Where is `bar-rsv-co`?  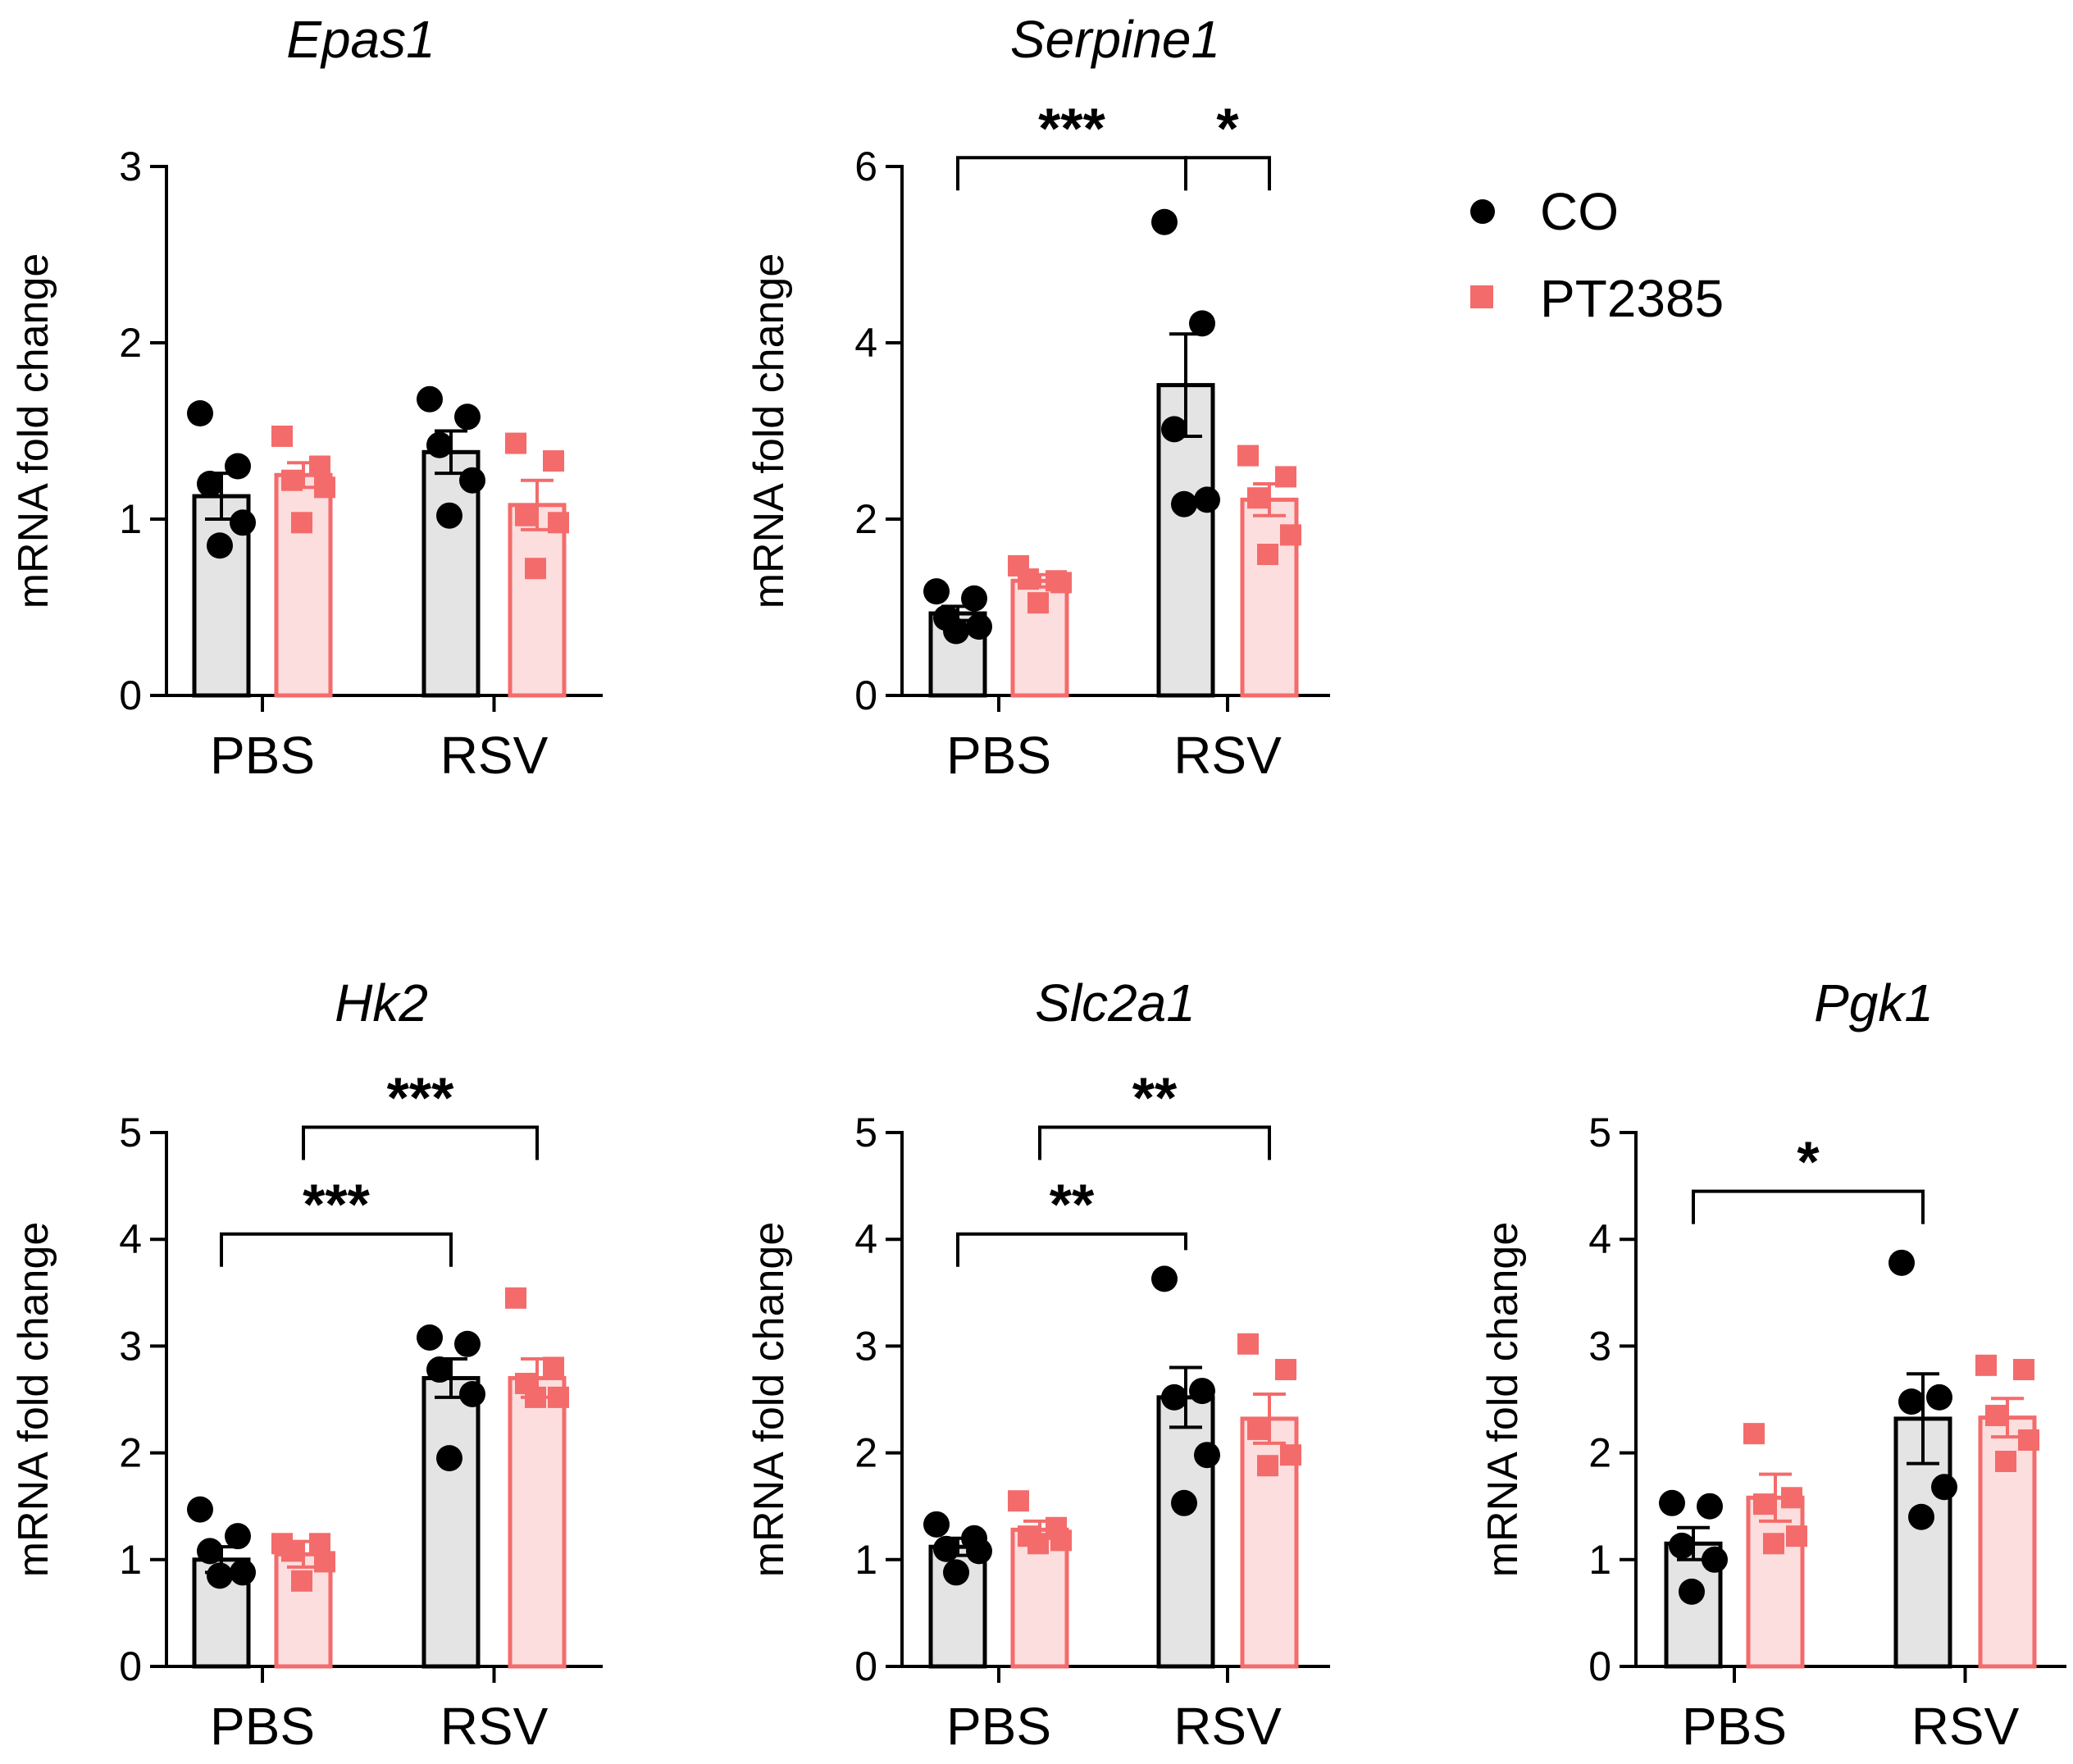
bar-rsv-co is located at coordinates (1185, 1532).